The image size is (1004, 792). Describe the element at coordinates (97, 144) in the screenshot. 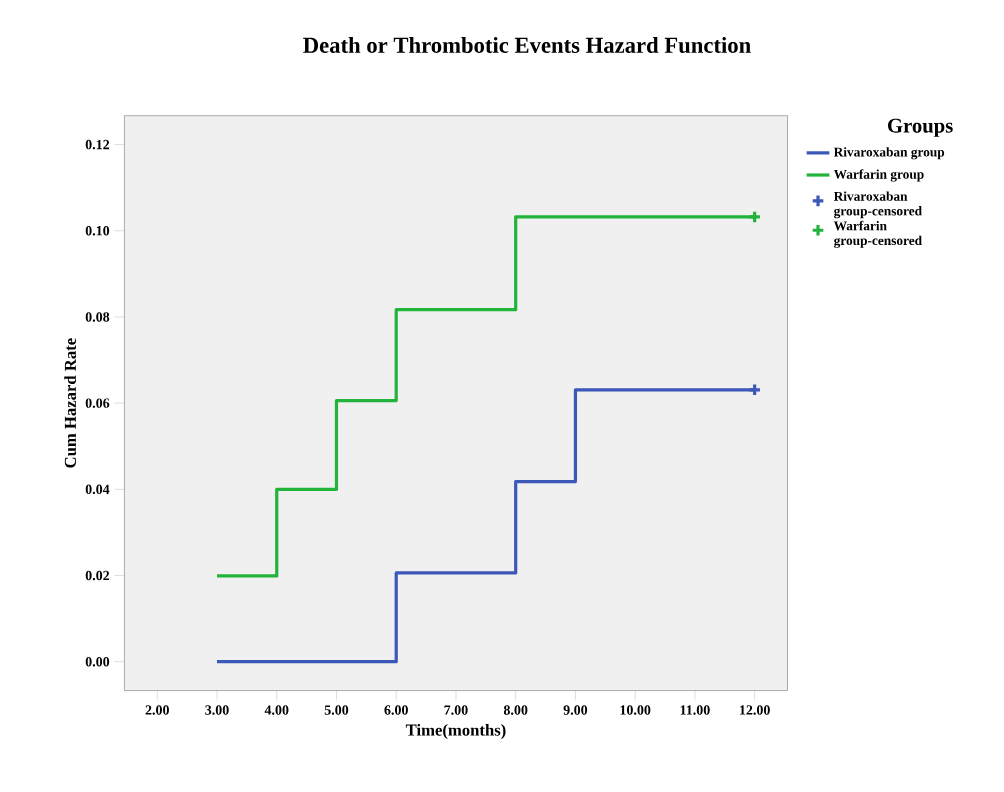

I see `y-tick-label: 0.12` at that location.